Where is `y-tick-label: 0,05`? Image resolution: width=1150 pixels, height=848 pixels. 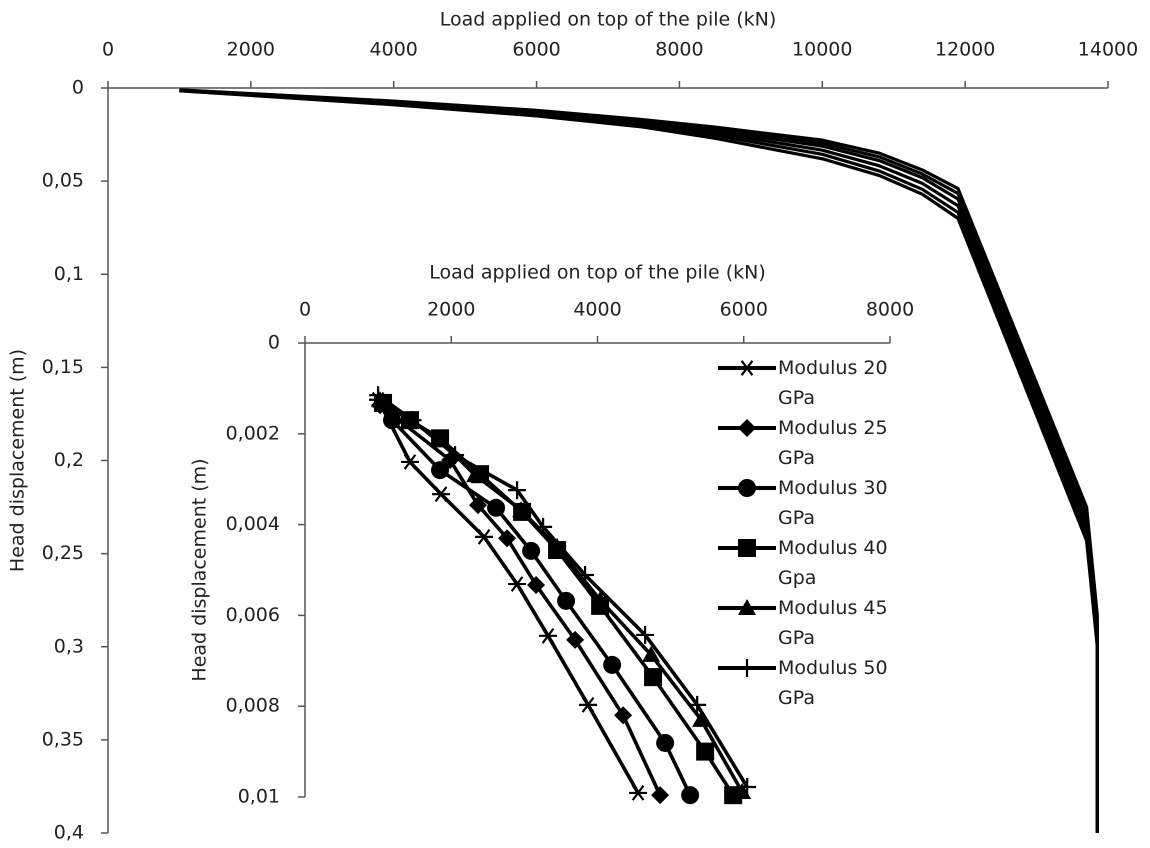 y-tick-label: 0,05 is located at coordinates (63, 181).